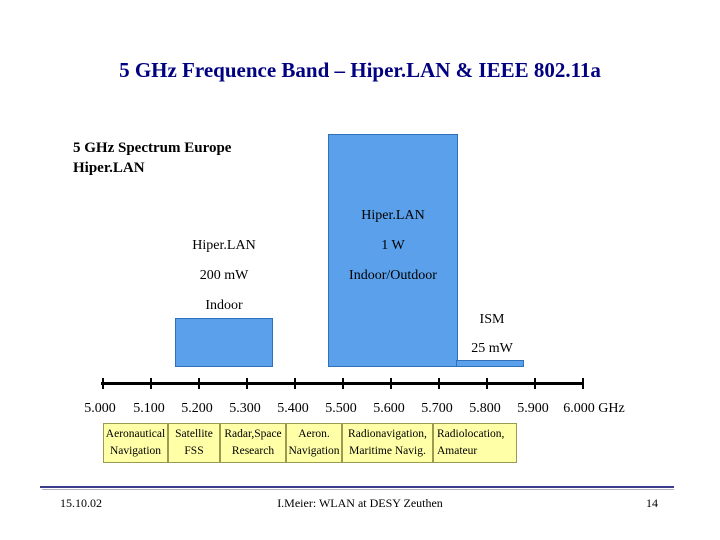 The image size is (720, 540). Describe the element at coordinates (194, 434) in the screenshot. I see `allocation-line1: Satellite` at that location.